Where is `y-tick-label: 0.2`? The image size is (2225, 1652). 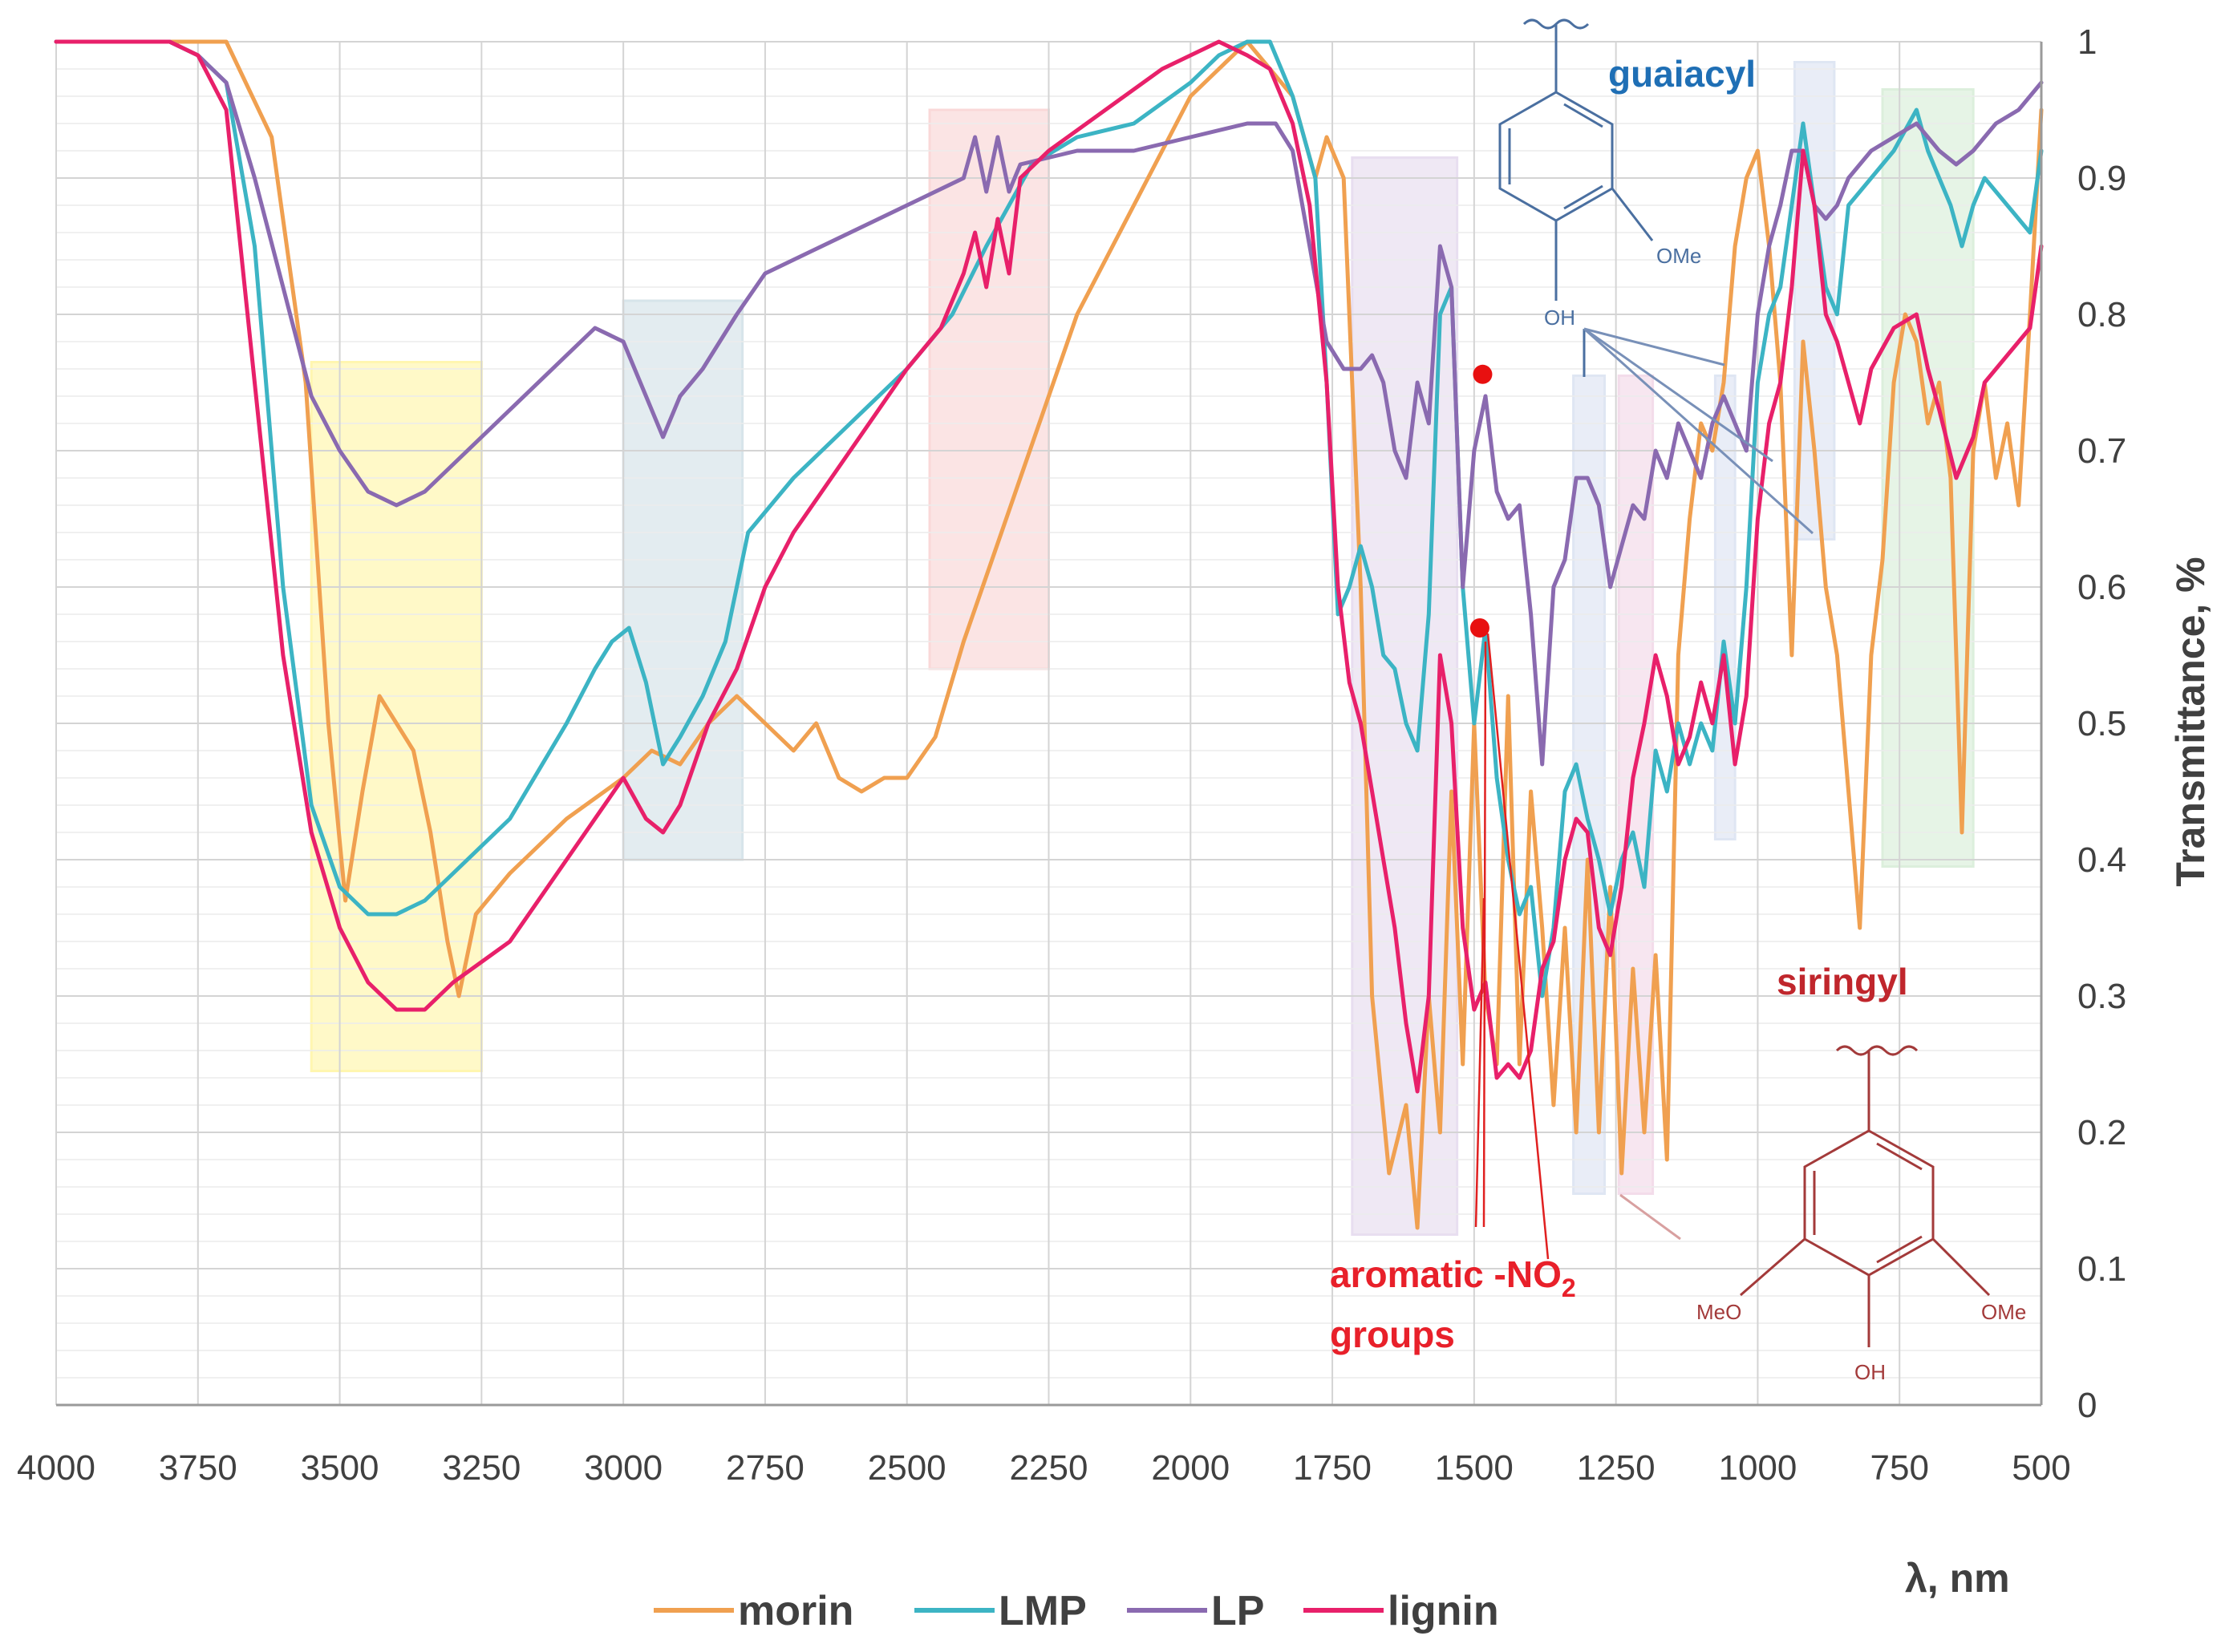
y-tick-label: 0.2 is located at coordinates (2101, 1132).